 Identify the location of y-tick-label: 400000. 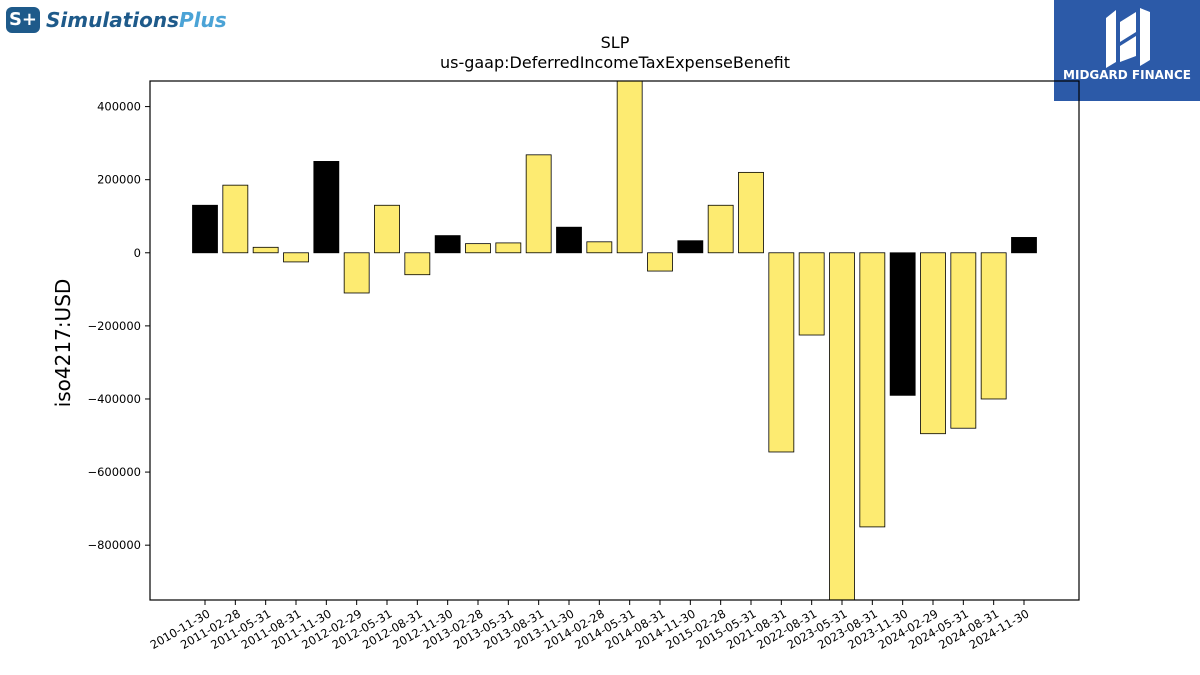
(119, 107).